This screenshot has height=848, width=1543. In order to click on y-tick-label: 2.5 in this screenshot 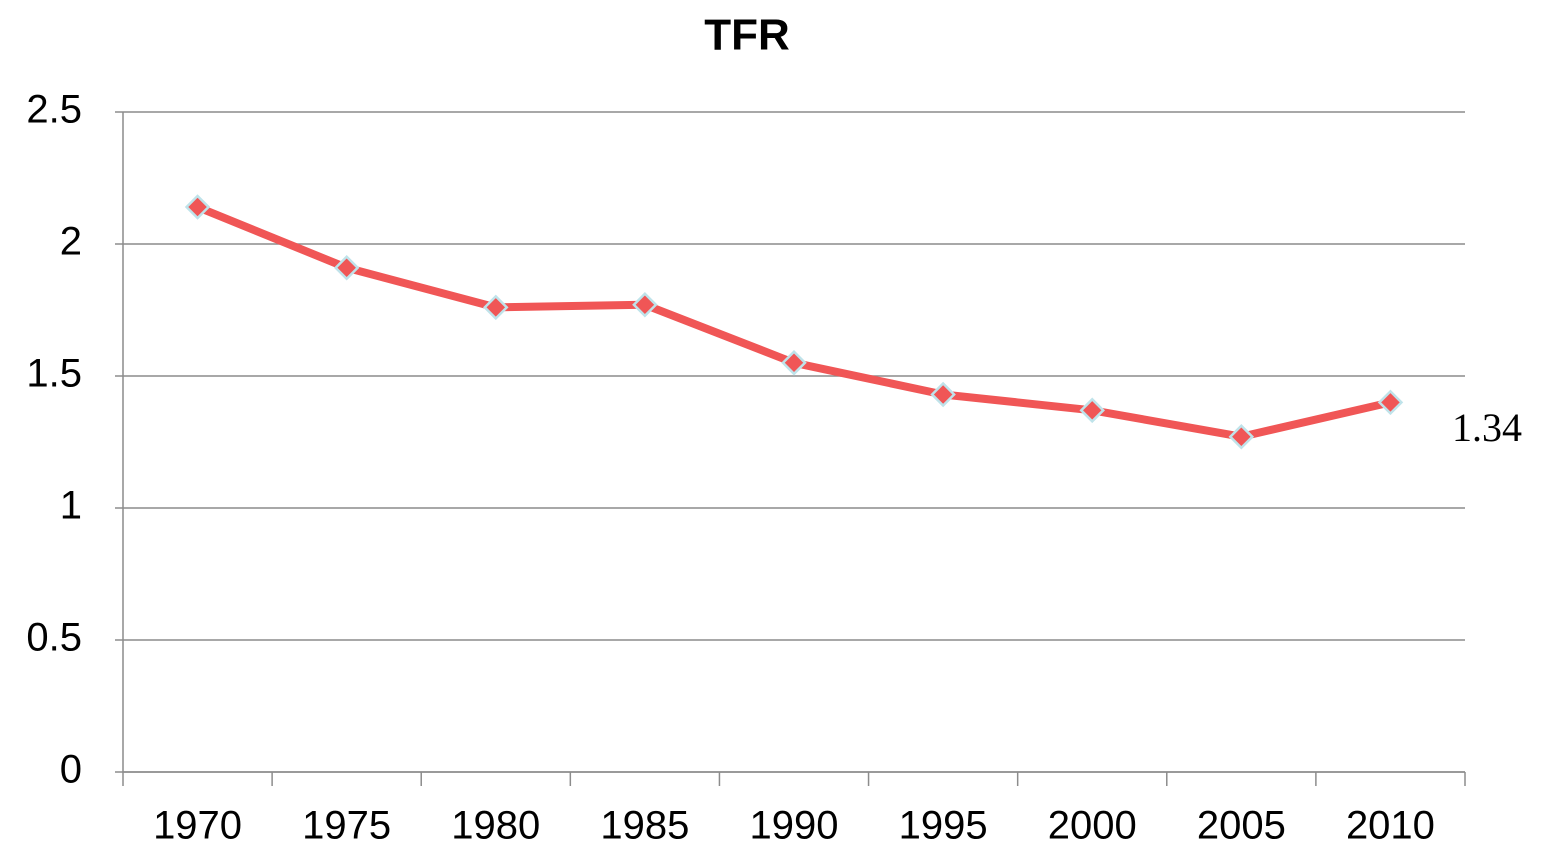, I will do `click(54, 110)`.